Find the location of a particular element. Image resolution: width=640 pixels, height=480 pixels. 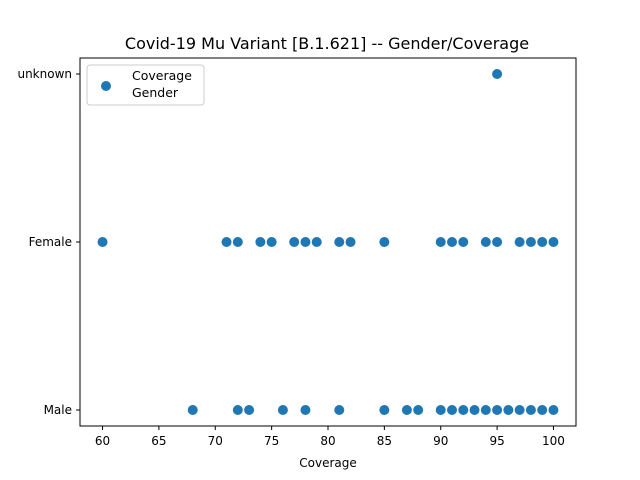

x-tick-label: 85 is located at coordinates (384, 441).